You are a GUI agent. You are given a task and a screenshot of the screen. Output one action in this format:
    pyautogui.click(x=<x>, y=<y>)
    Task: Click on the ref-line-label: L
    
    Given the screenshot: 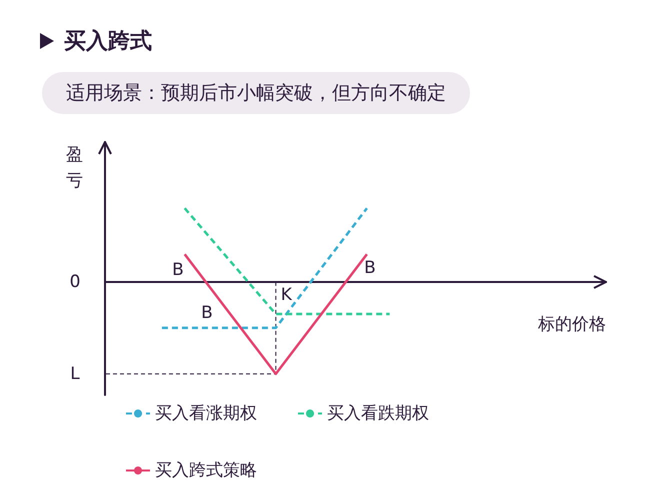 What is the action you would take?
    pyautogui.click(x=75, y=374)
    